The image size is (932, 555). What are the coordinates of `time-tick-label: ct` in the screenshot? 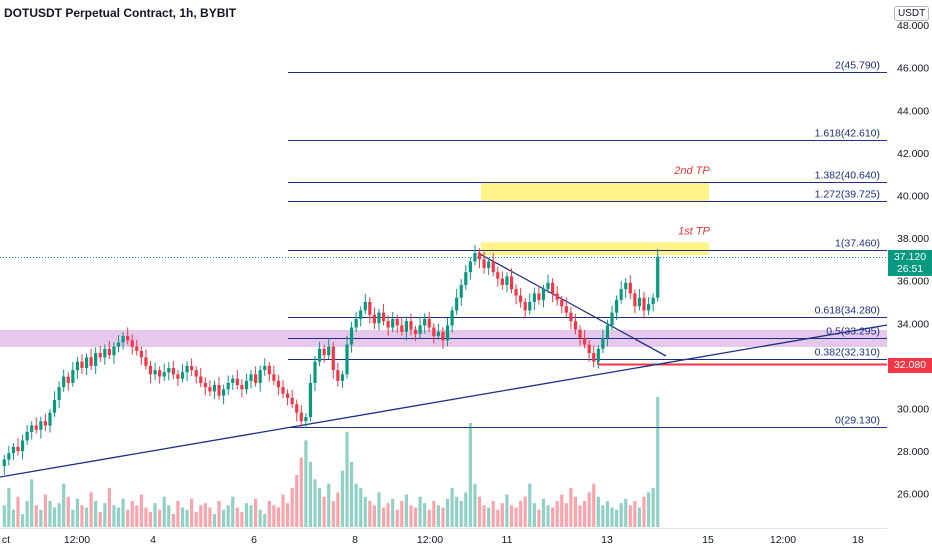 It's located at (6, 540).